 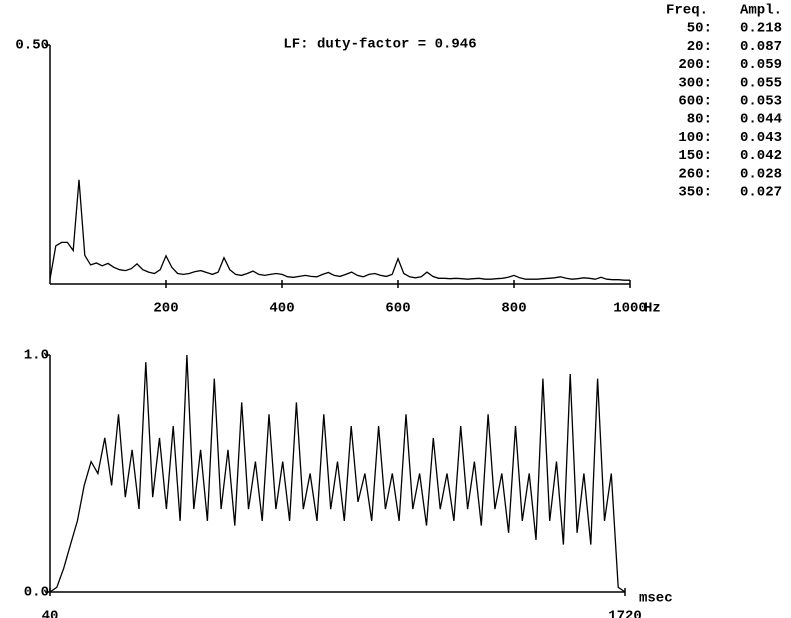 I want to click on table-header: Freq., so click(x=687, y=11).